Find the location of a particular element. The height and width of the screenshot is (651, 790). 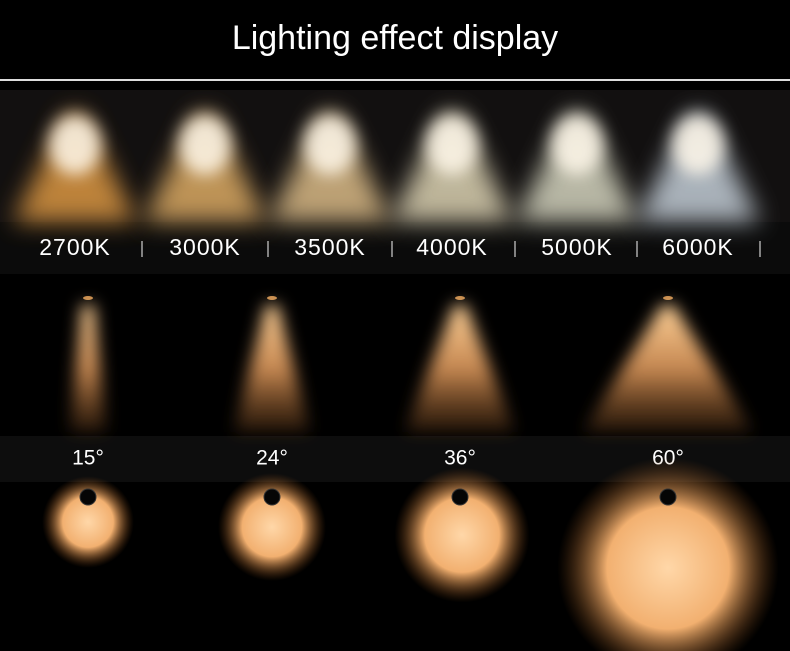

temperature-label: 3000K is located at coordinates (205, 247).